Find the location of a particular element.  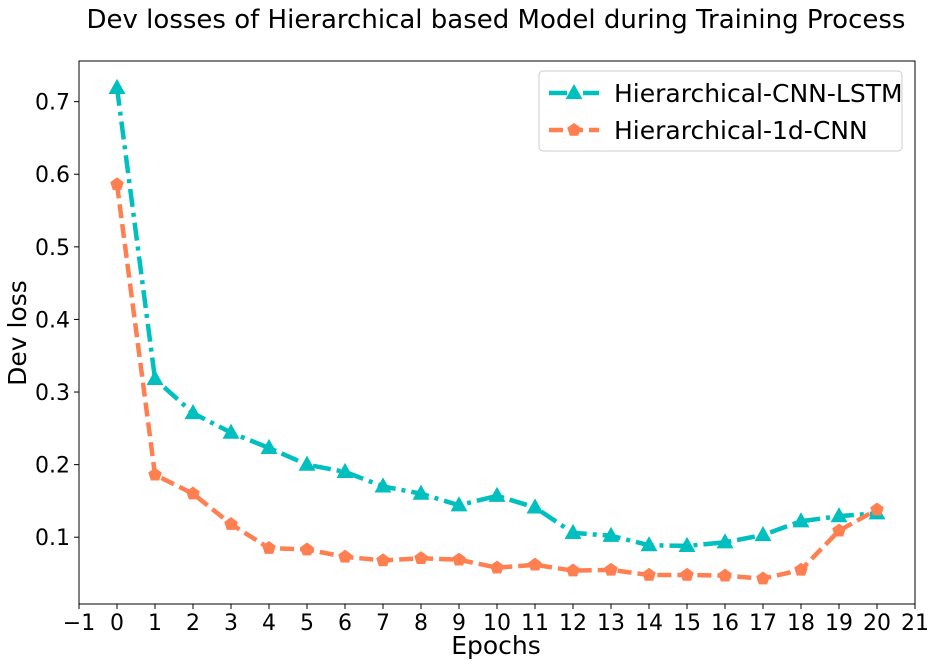

legend-box is located at coordinates (720, 111).